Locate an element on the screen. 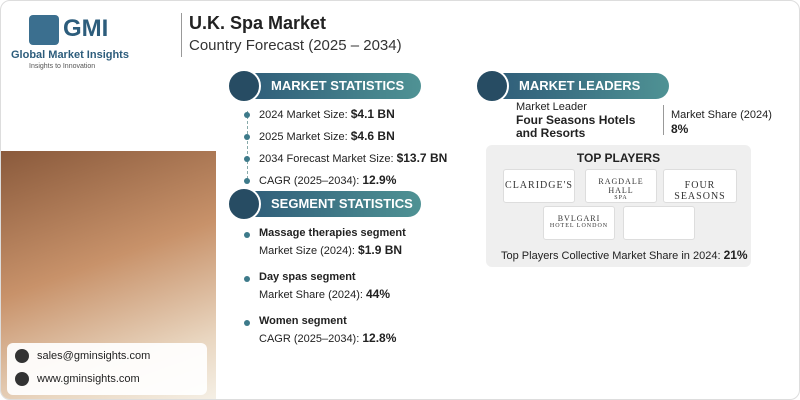  segment-row: CAGR (2025–2034): 12.8% is located at coordinates (327, 338).